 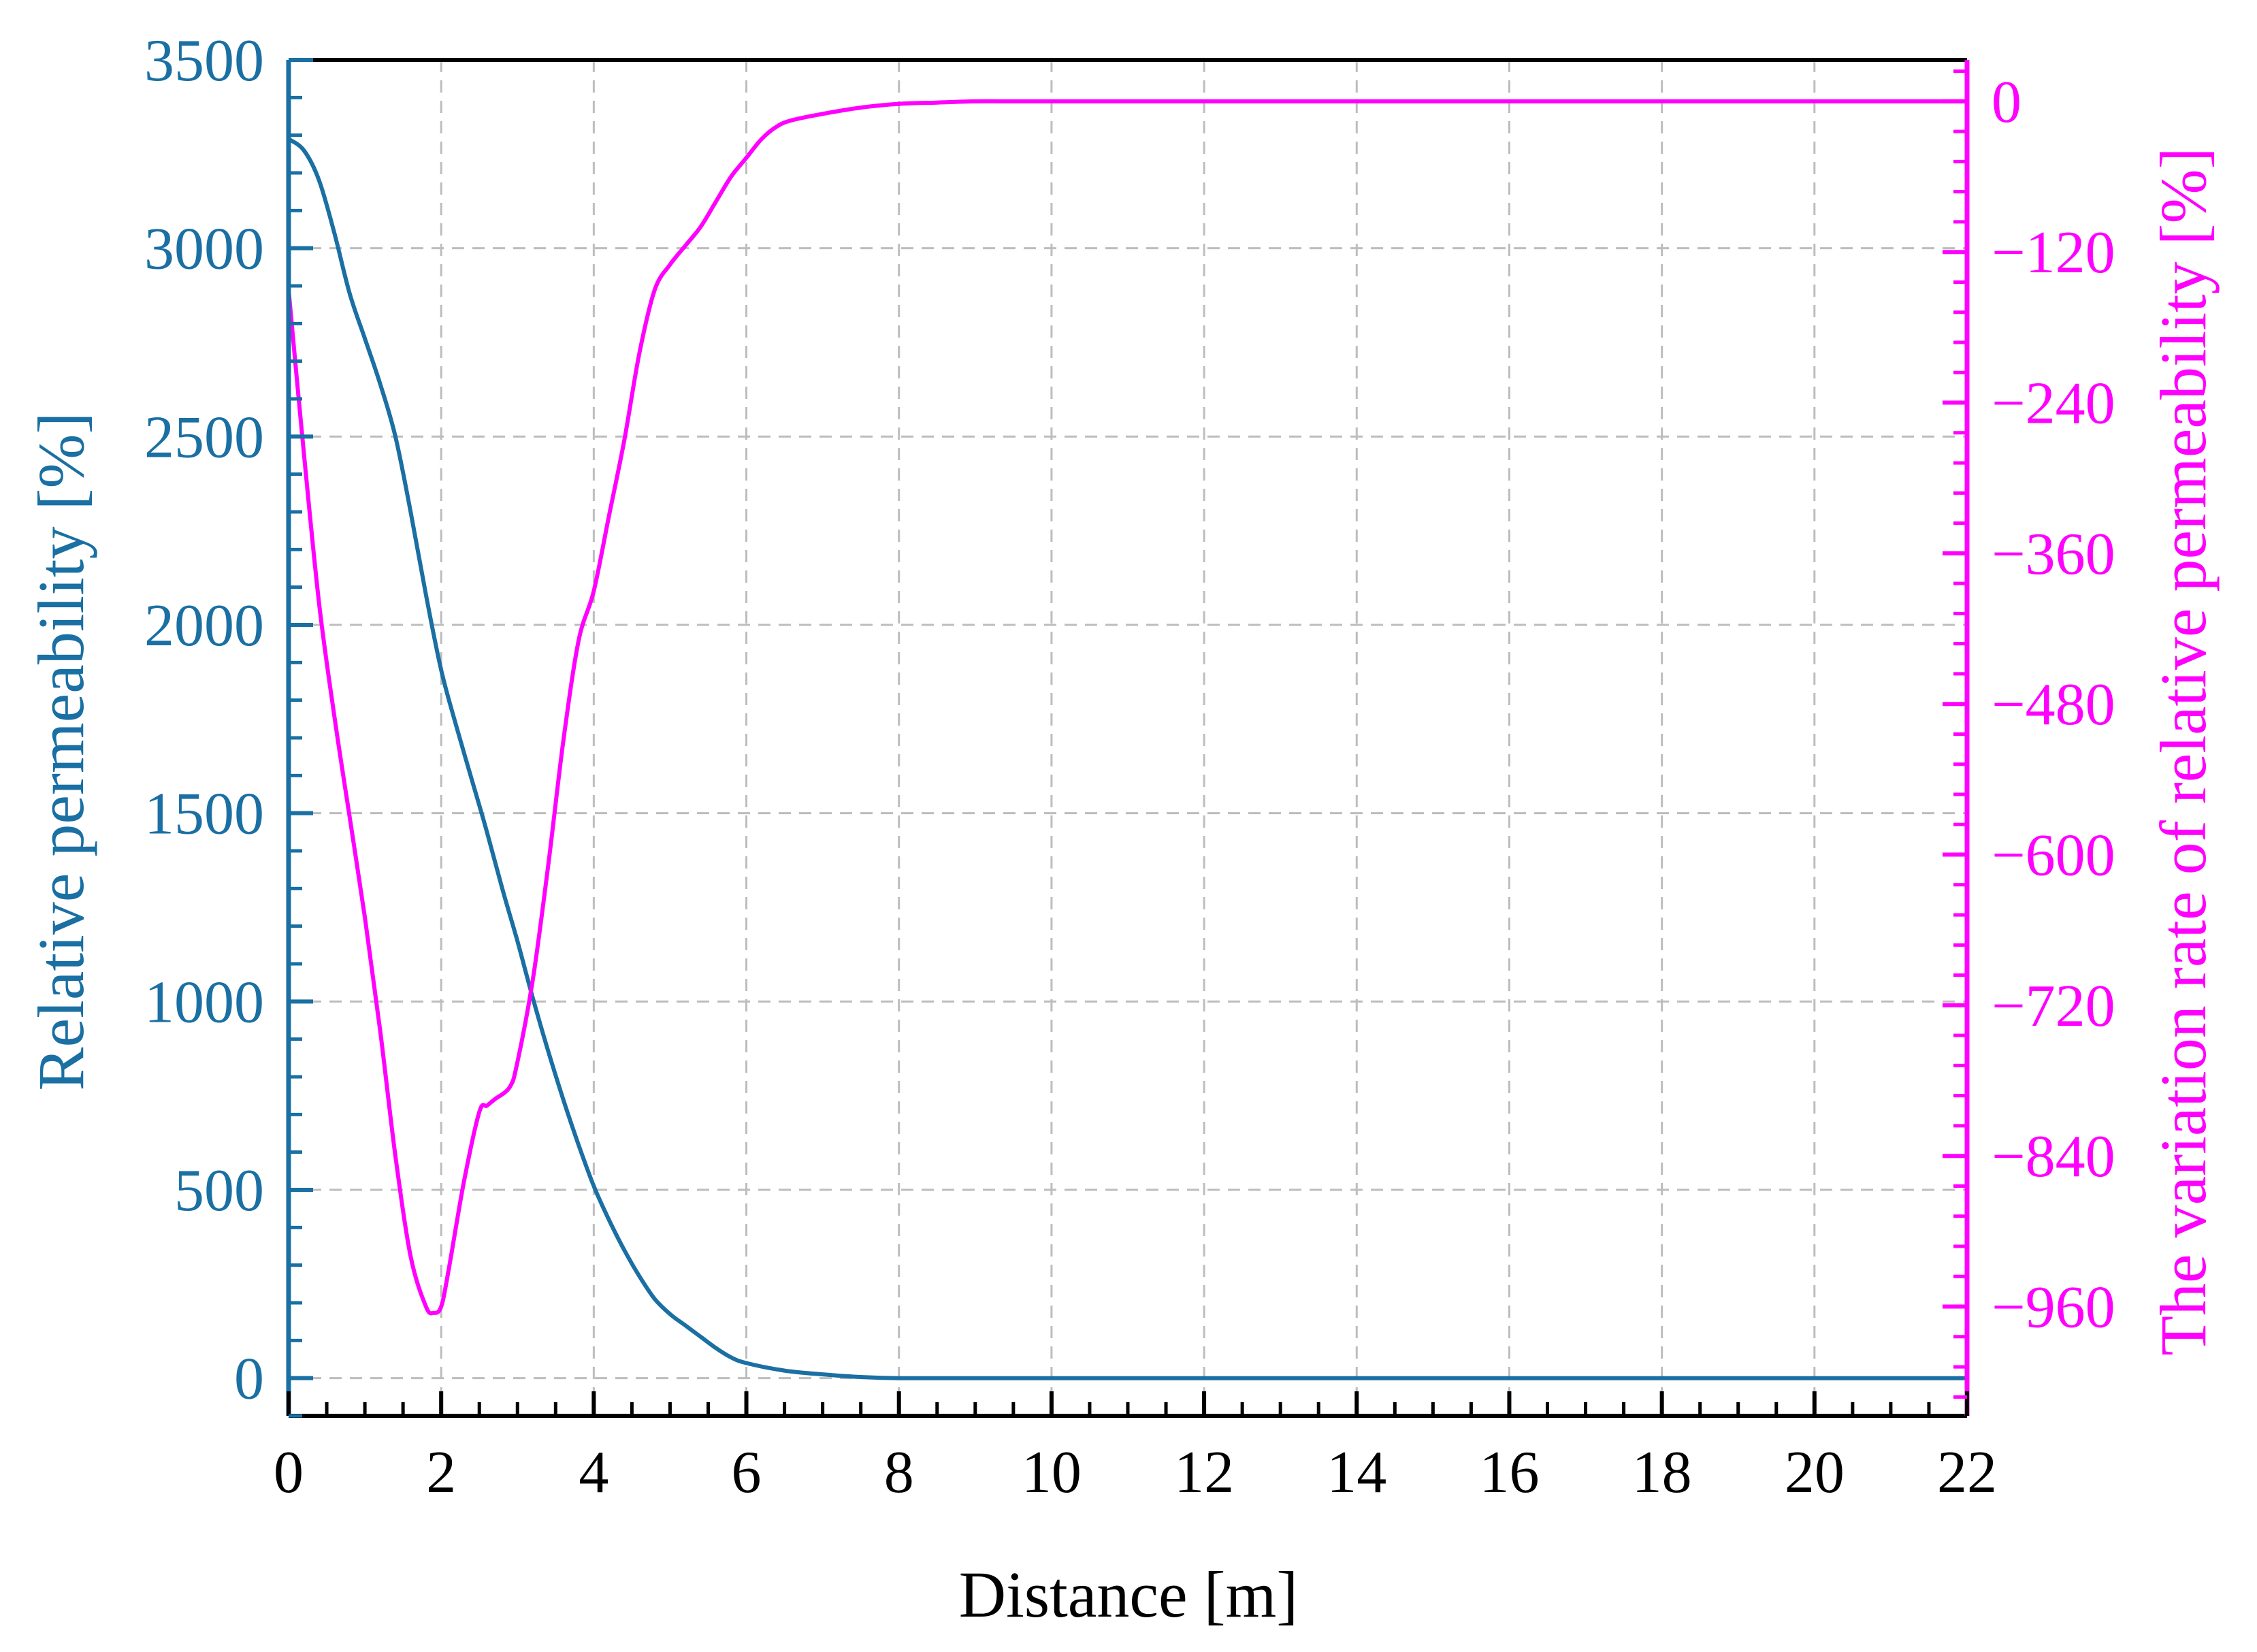 What do you see at coordinates (2053, 404) in the screenshot?
I see `right-y-tick-label: −240` at bounding box center [2053, 404].